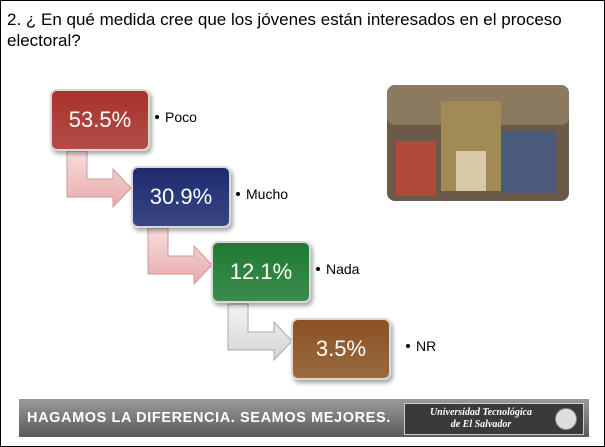 The image size is (605, 447). Describe the element at coordinates (181, 197) in the screenshot. I see `value-box: 30.9%` at that location.